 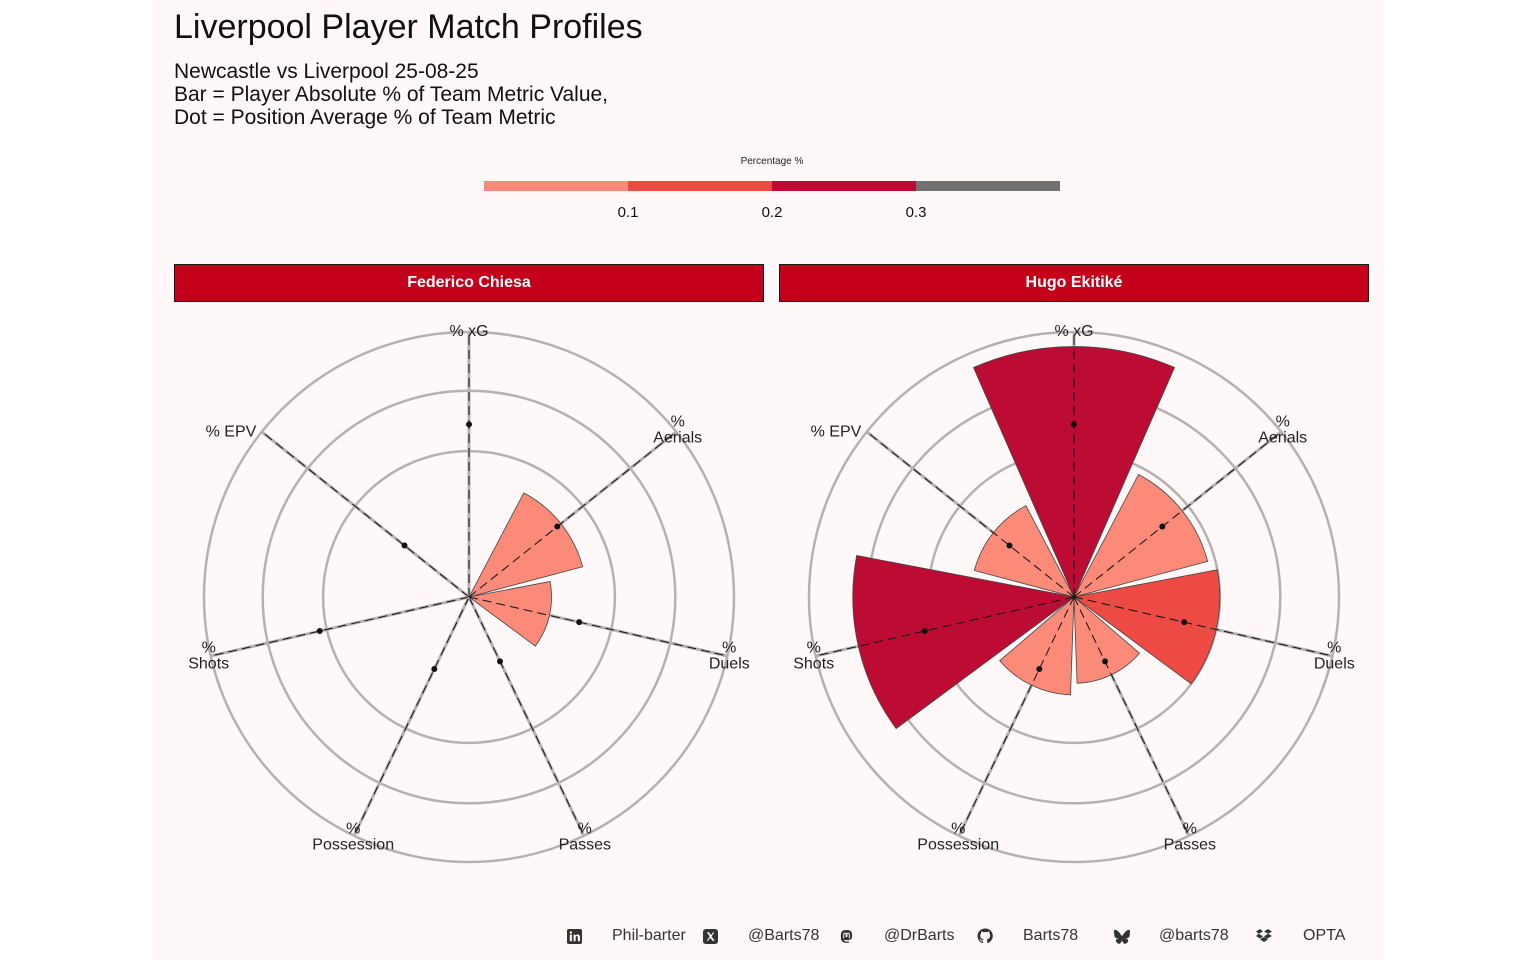 What do you see at coordinates (772, 212) in the screenshot?
I see `legend-tick: 0.2` at bounding box center [772, 212].